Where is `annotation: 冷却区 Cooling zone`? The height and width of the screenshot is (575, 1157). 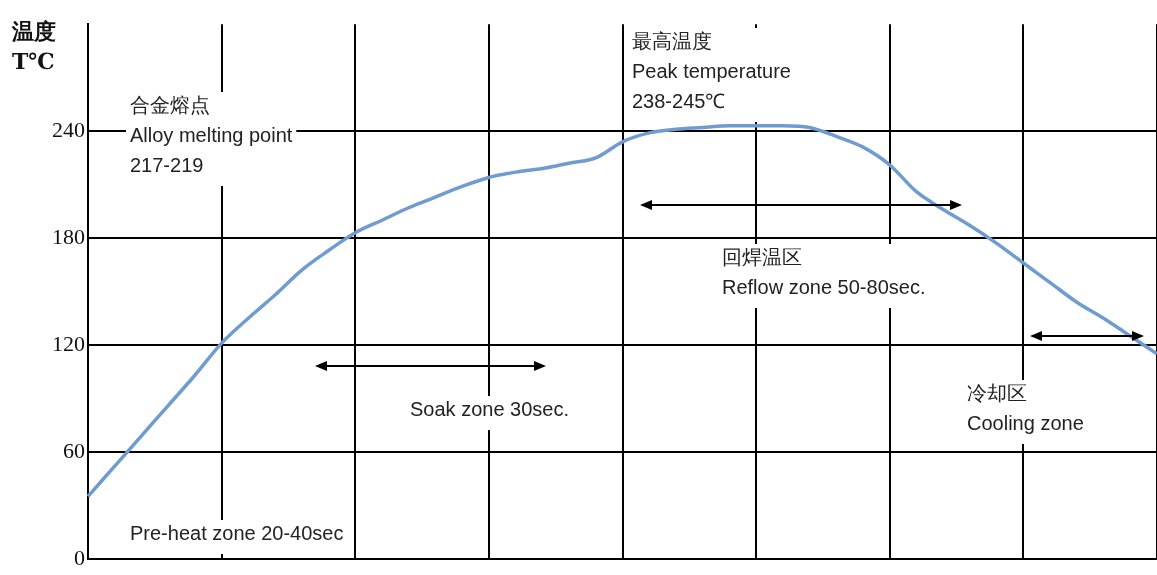
annotation: 冷却区 Cooling zone is located at coordinates (1025, 407).